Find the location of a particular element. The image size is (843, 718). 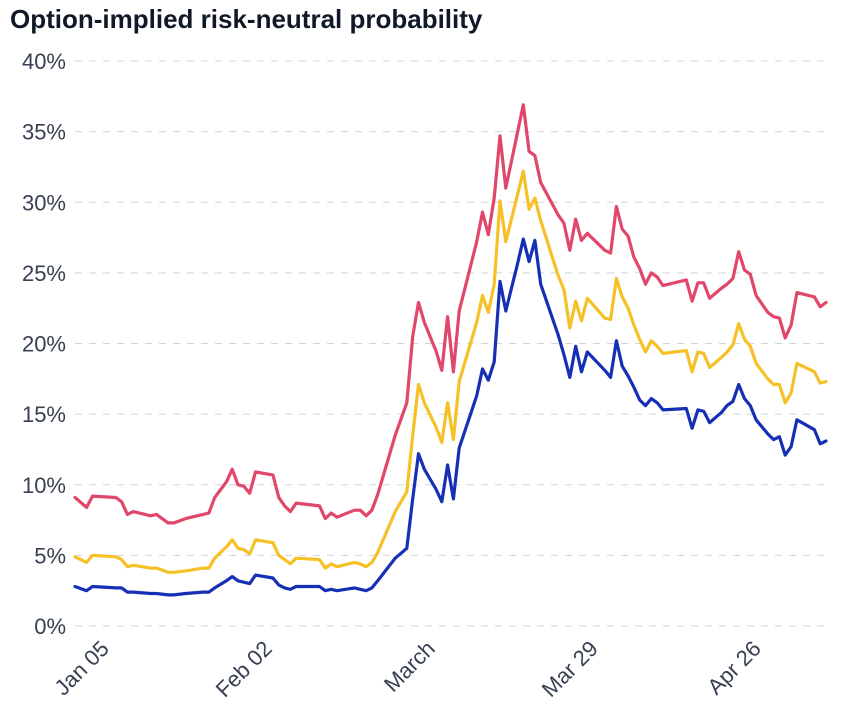

y-tick-label: 20% is located at coordinates (44, 344).